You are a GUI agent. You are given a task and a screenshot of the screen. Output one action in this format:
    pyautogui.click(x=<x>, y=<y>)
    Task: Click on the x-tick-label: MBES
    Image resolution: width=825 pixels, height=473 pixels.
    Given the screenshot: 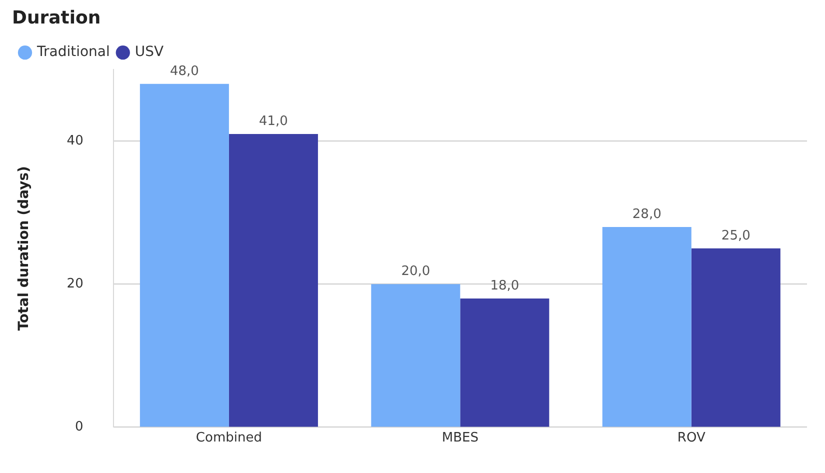 What is the action you would take?
    pyautogui.click(x=460, y=438)
    